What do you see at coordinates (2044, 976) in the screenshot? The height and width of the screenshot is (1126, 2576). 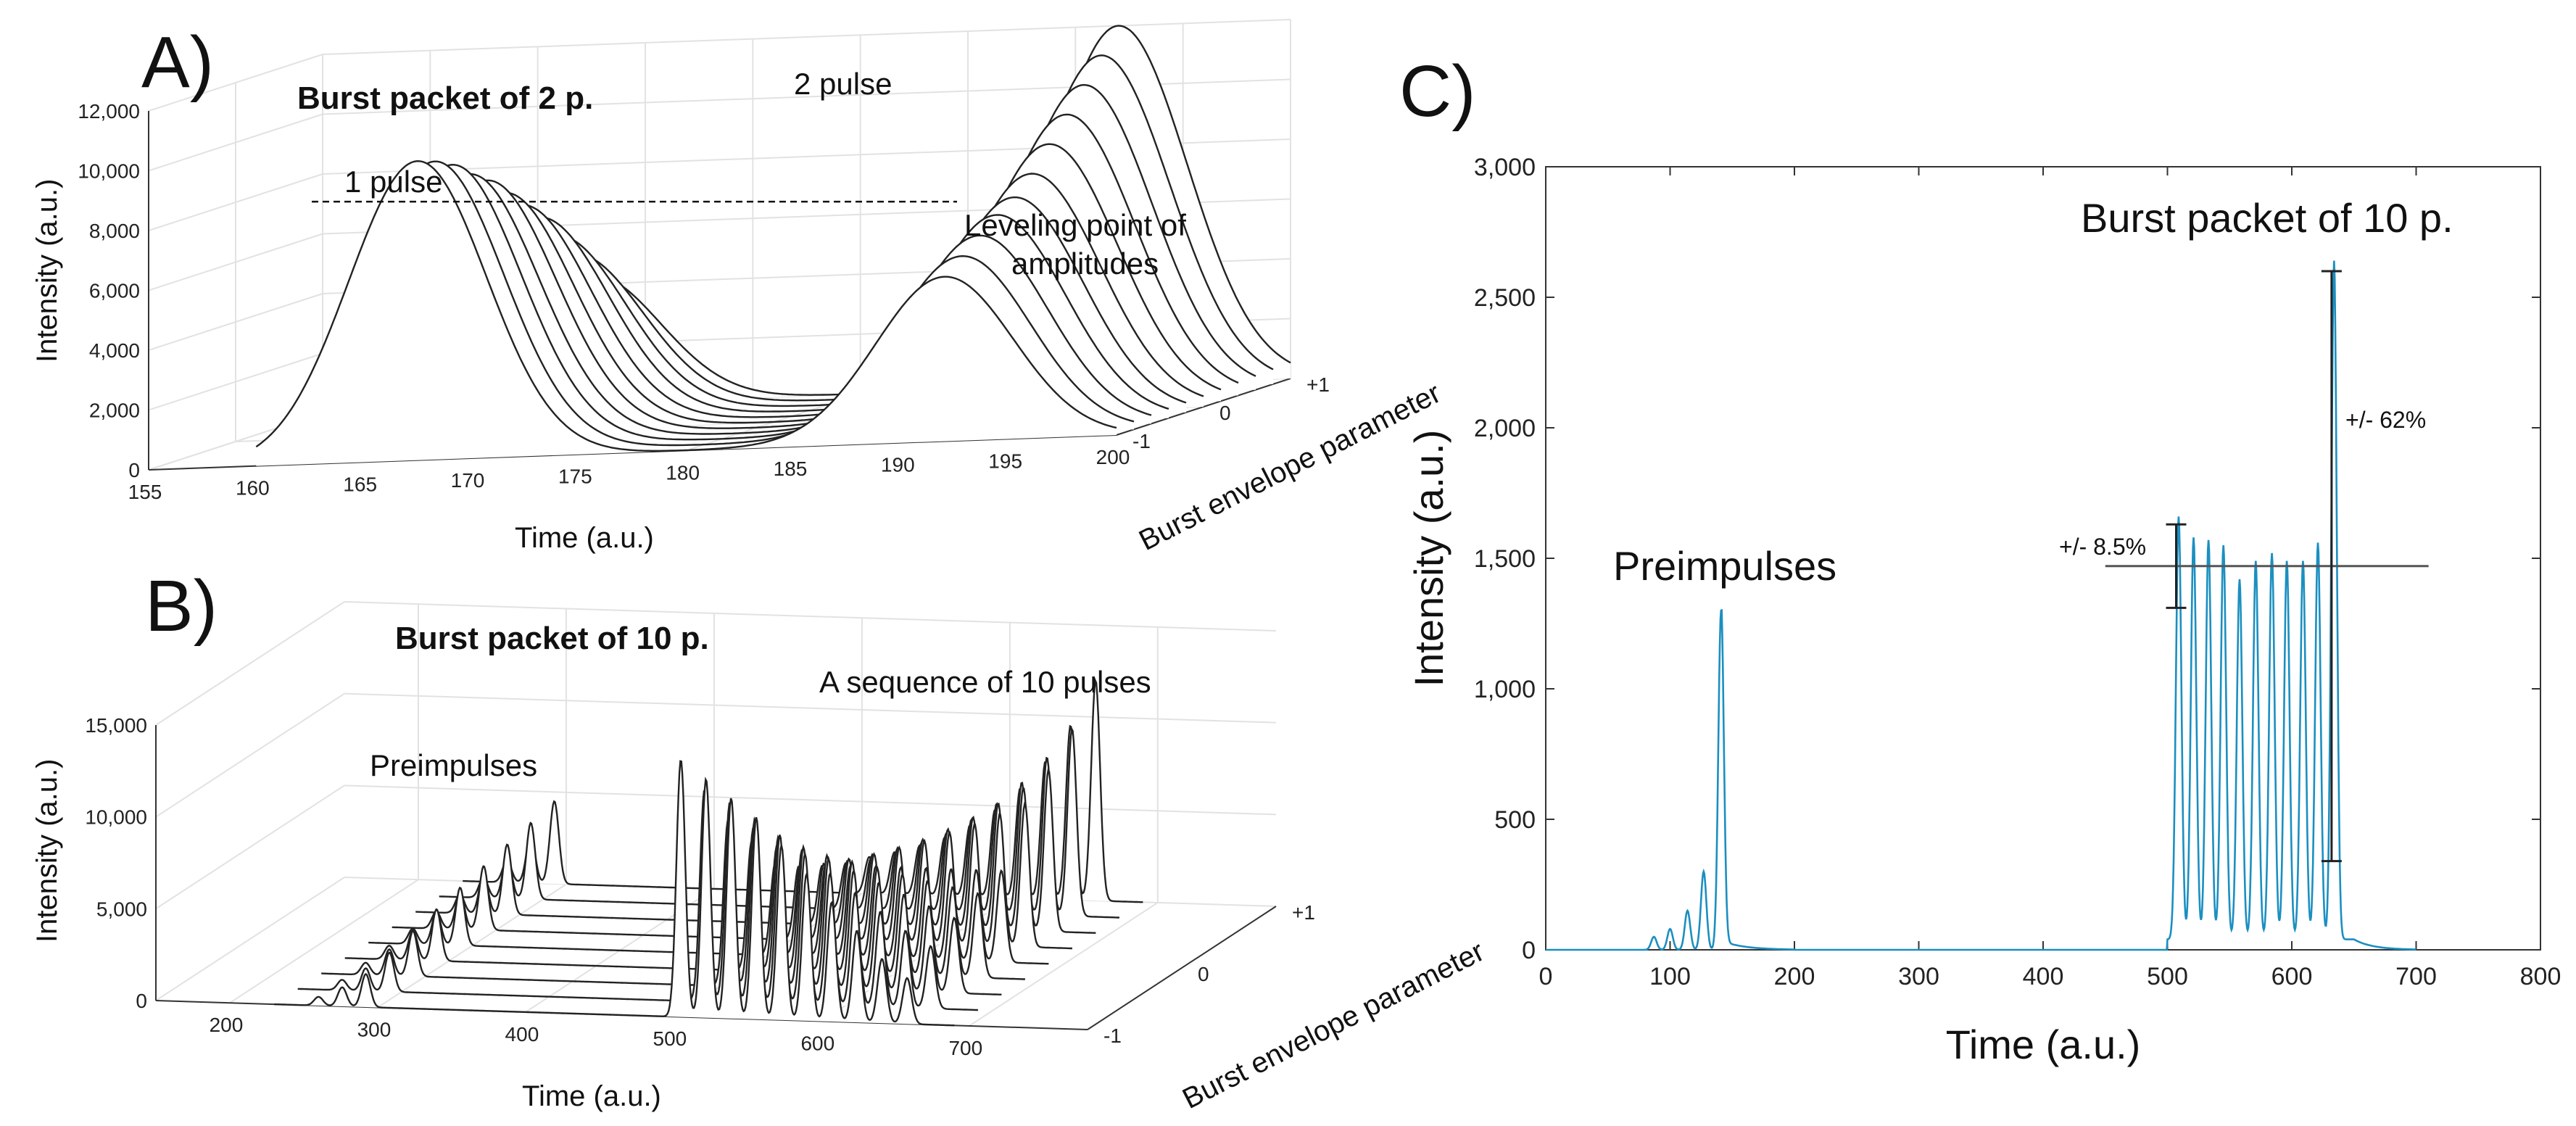 I see `panel-c-xtick-label: 400` at bounding box center [2044, 976].